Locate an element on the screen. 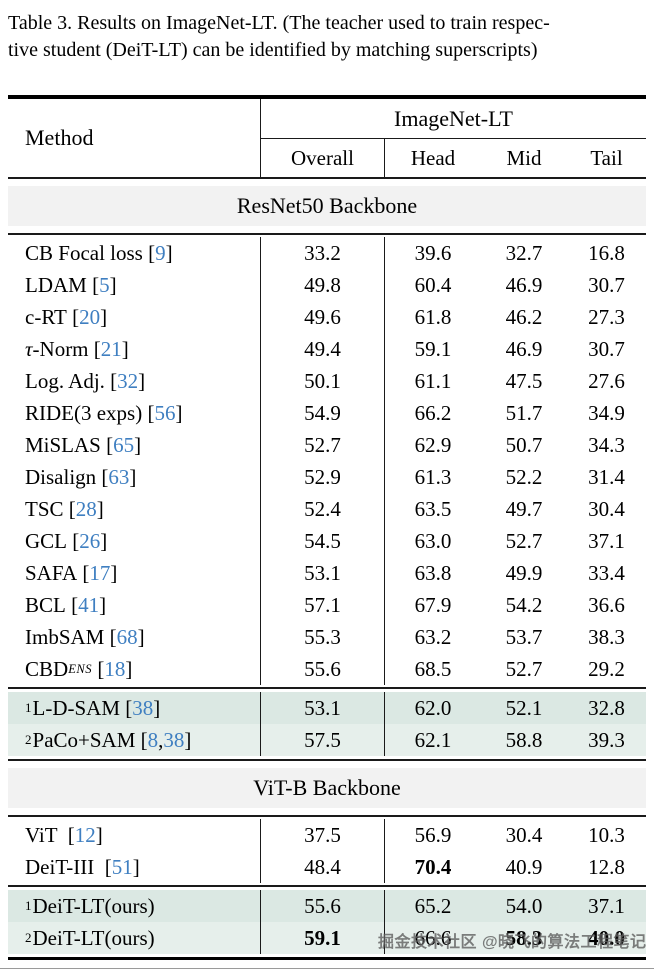 This screenshot has width=654, height=971. citation-link: 32 is located at coordinates (128, 380).